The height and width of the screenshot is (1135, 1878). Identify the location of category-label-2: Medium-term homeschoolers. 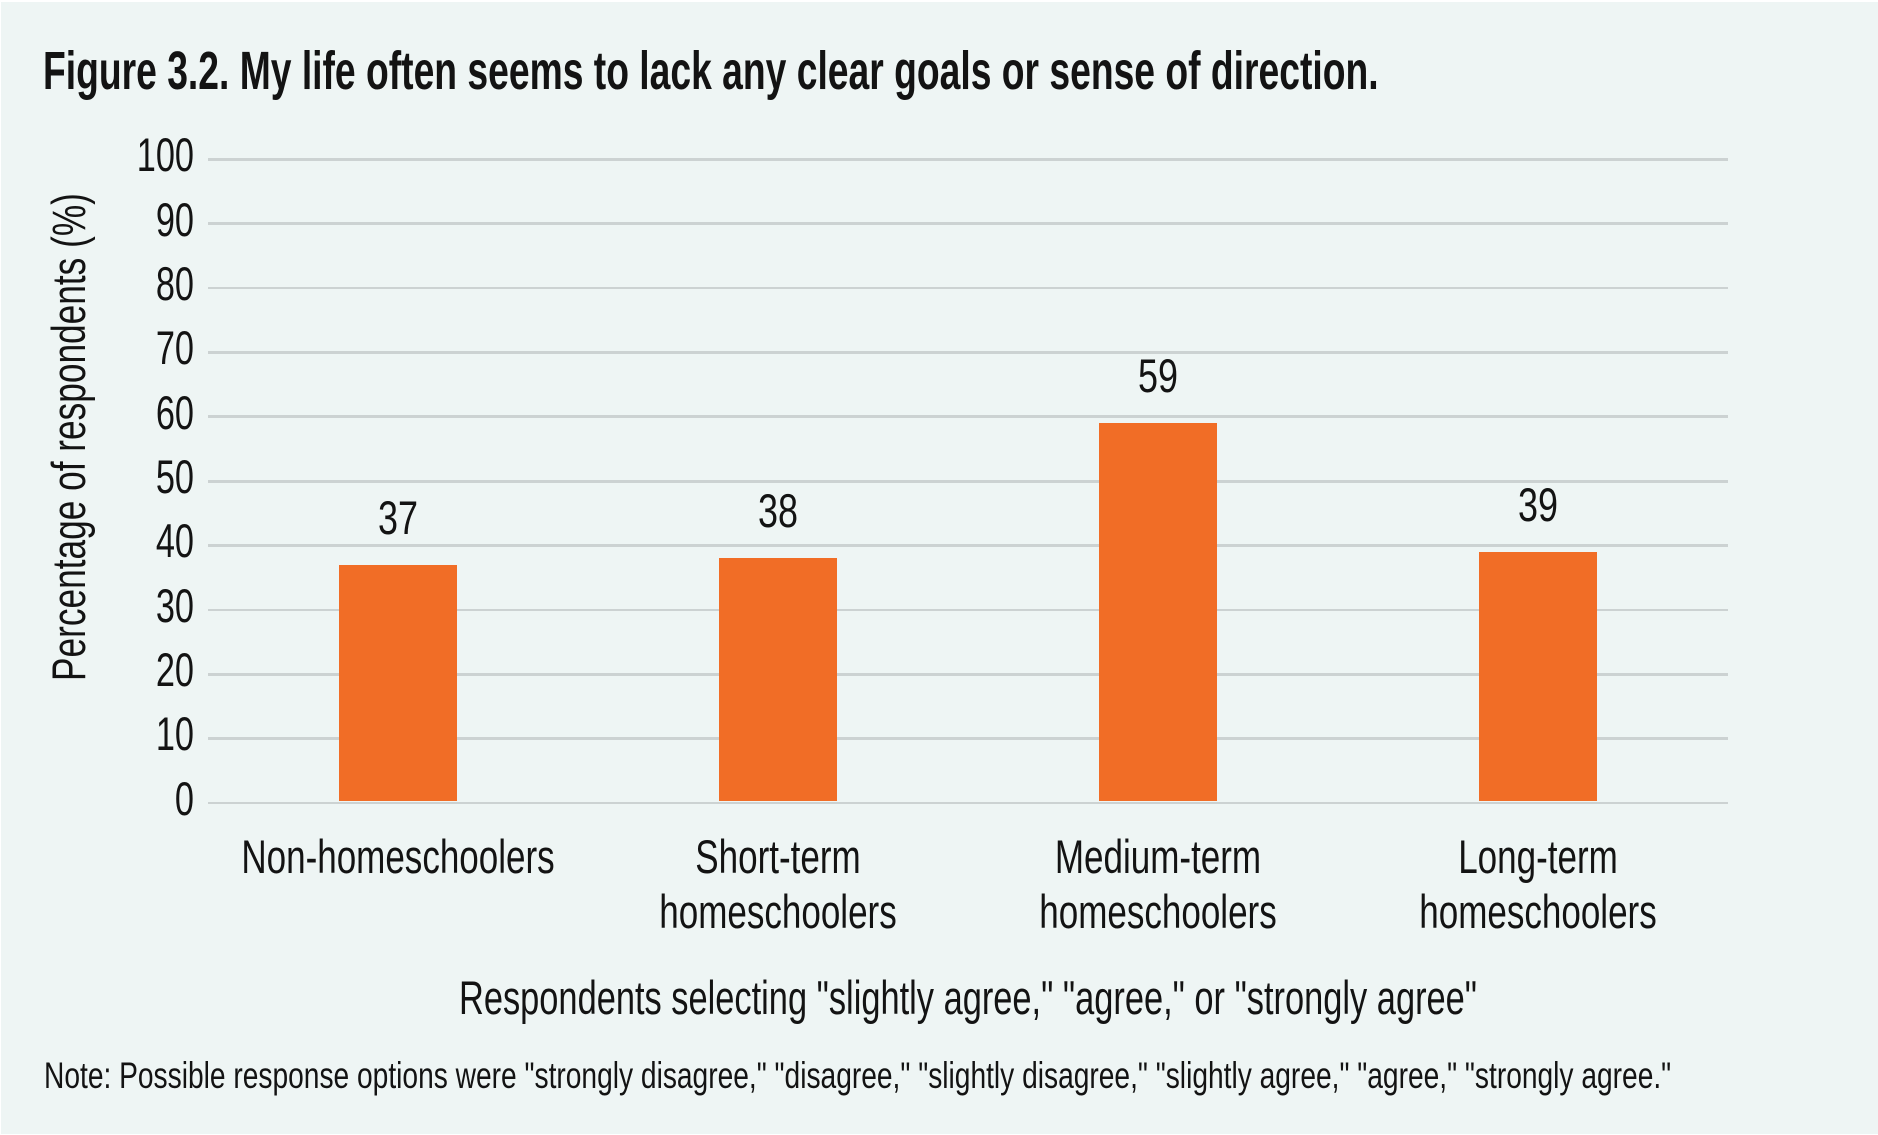
(1158, 883).